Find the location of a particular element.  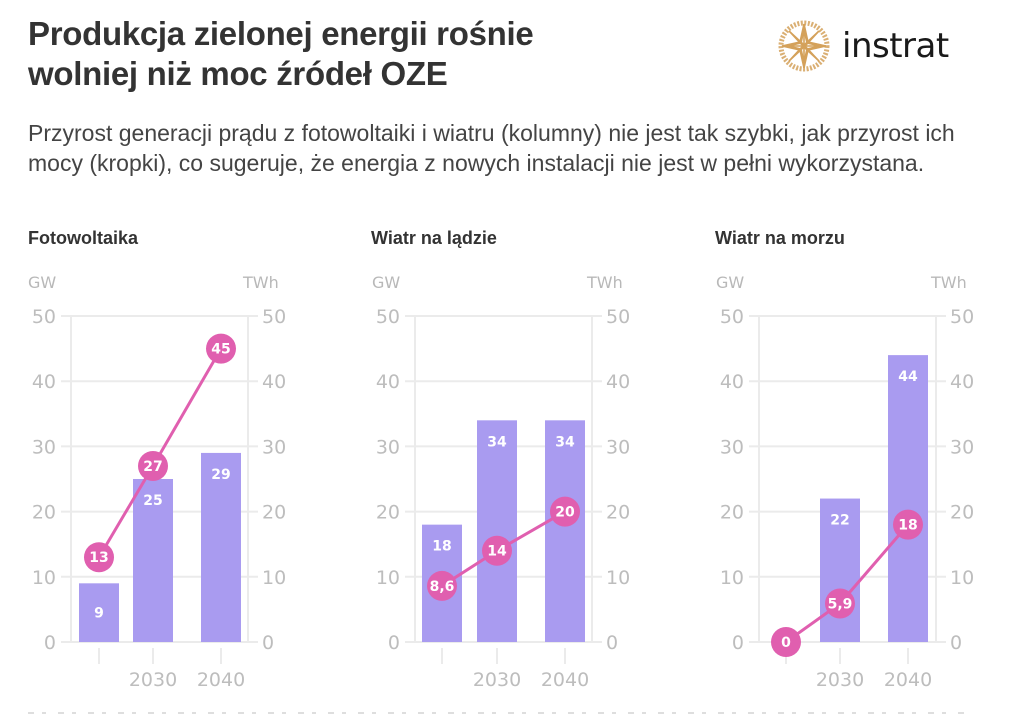

title-line-1: Produkcja zielonej energii rośnie is located at coordinates (281, 33).